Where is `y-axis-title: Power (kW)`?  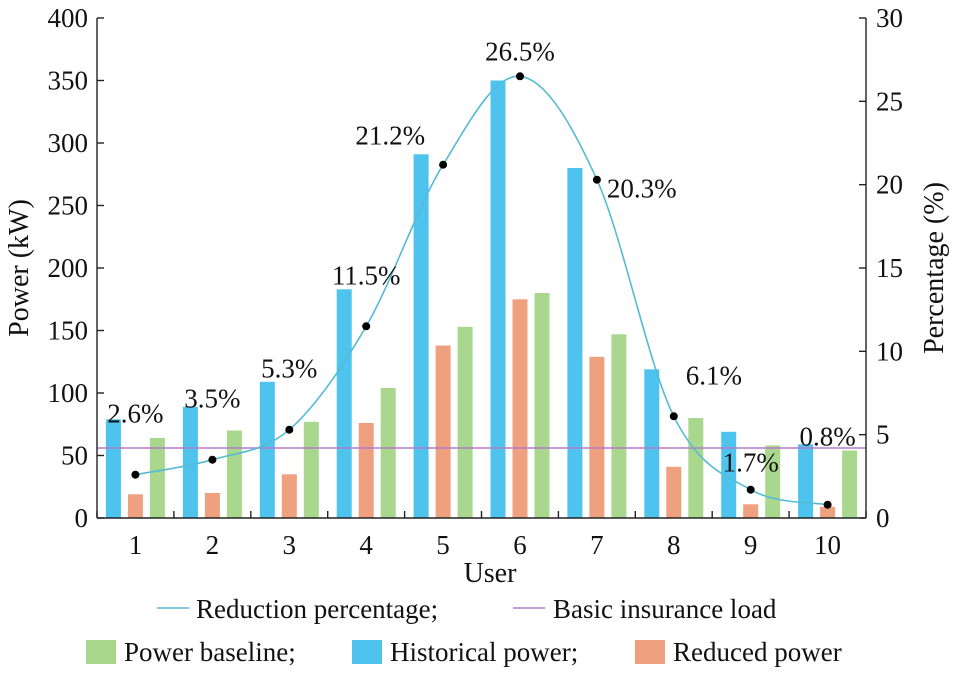
y-axis-title: Power (kW) is located at coordinates (19, 268).